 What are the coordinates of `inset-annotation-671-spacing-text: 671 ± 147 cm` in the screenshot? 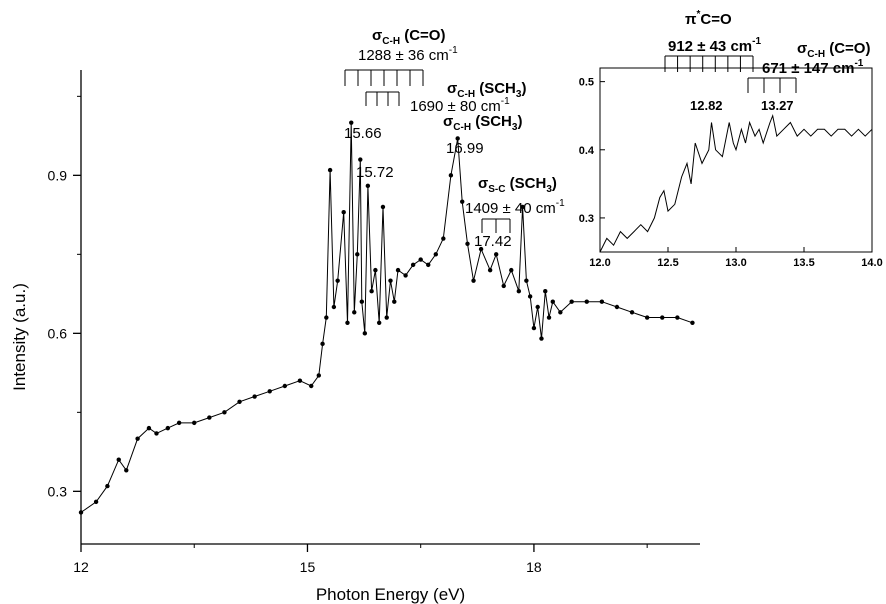 It's located at (808, 68).